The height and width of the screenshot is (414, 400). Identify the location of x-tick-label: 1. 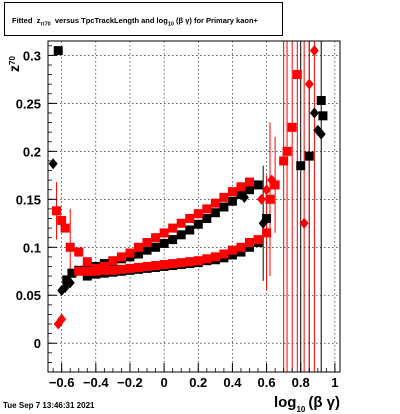
(334, 382).